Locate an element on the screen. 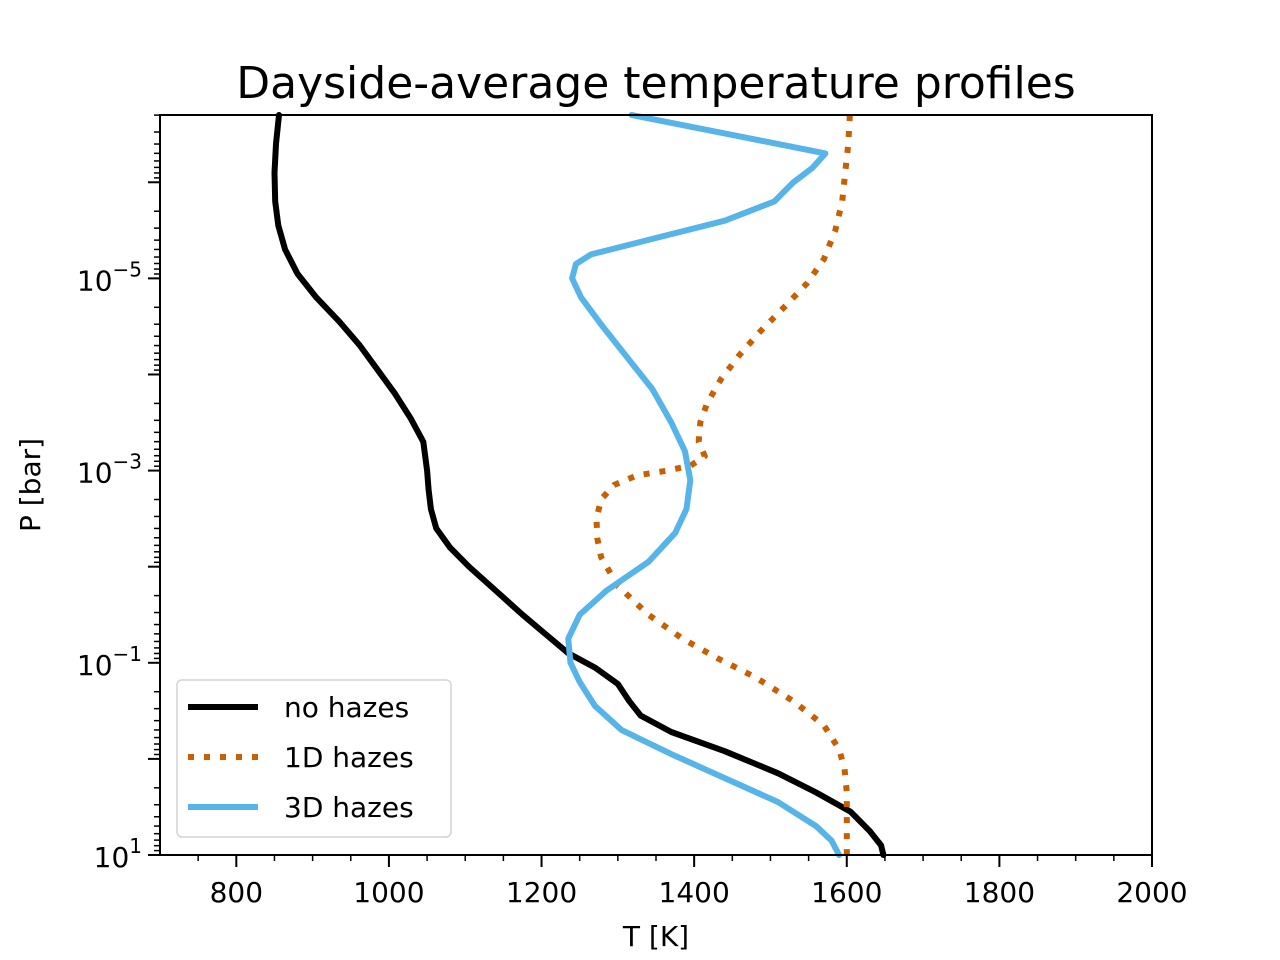 This screenshot has height=960, width=1280. legend-label-3: 3D hazes is located at coordinates (349, 807).